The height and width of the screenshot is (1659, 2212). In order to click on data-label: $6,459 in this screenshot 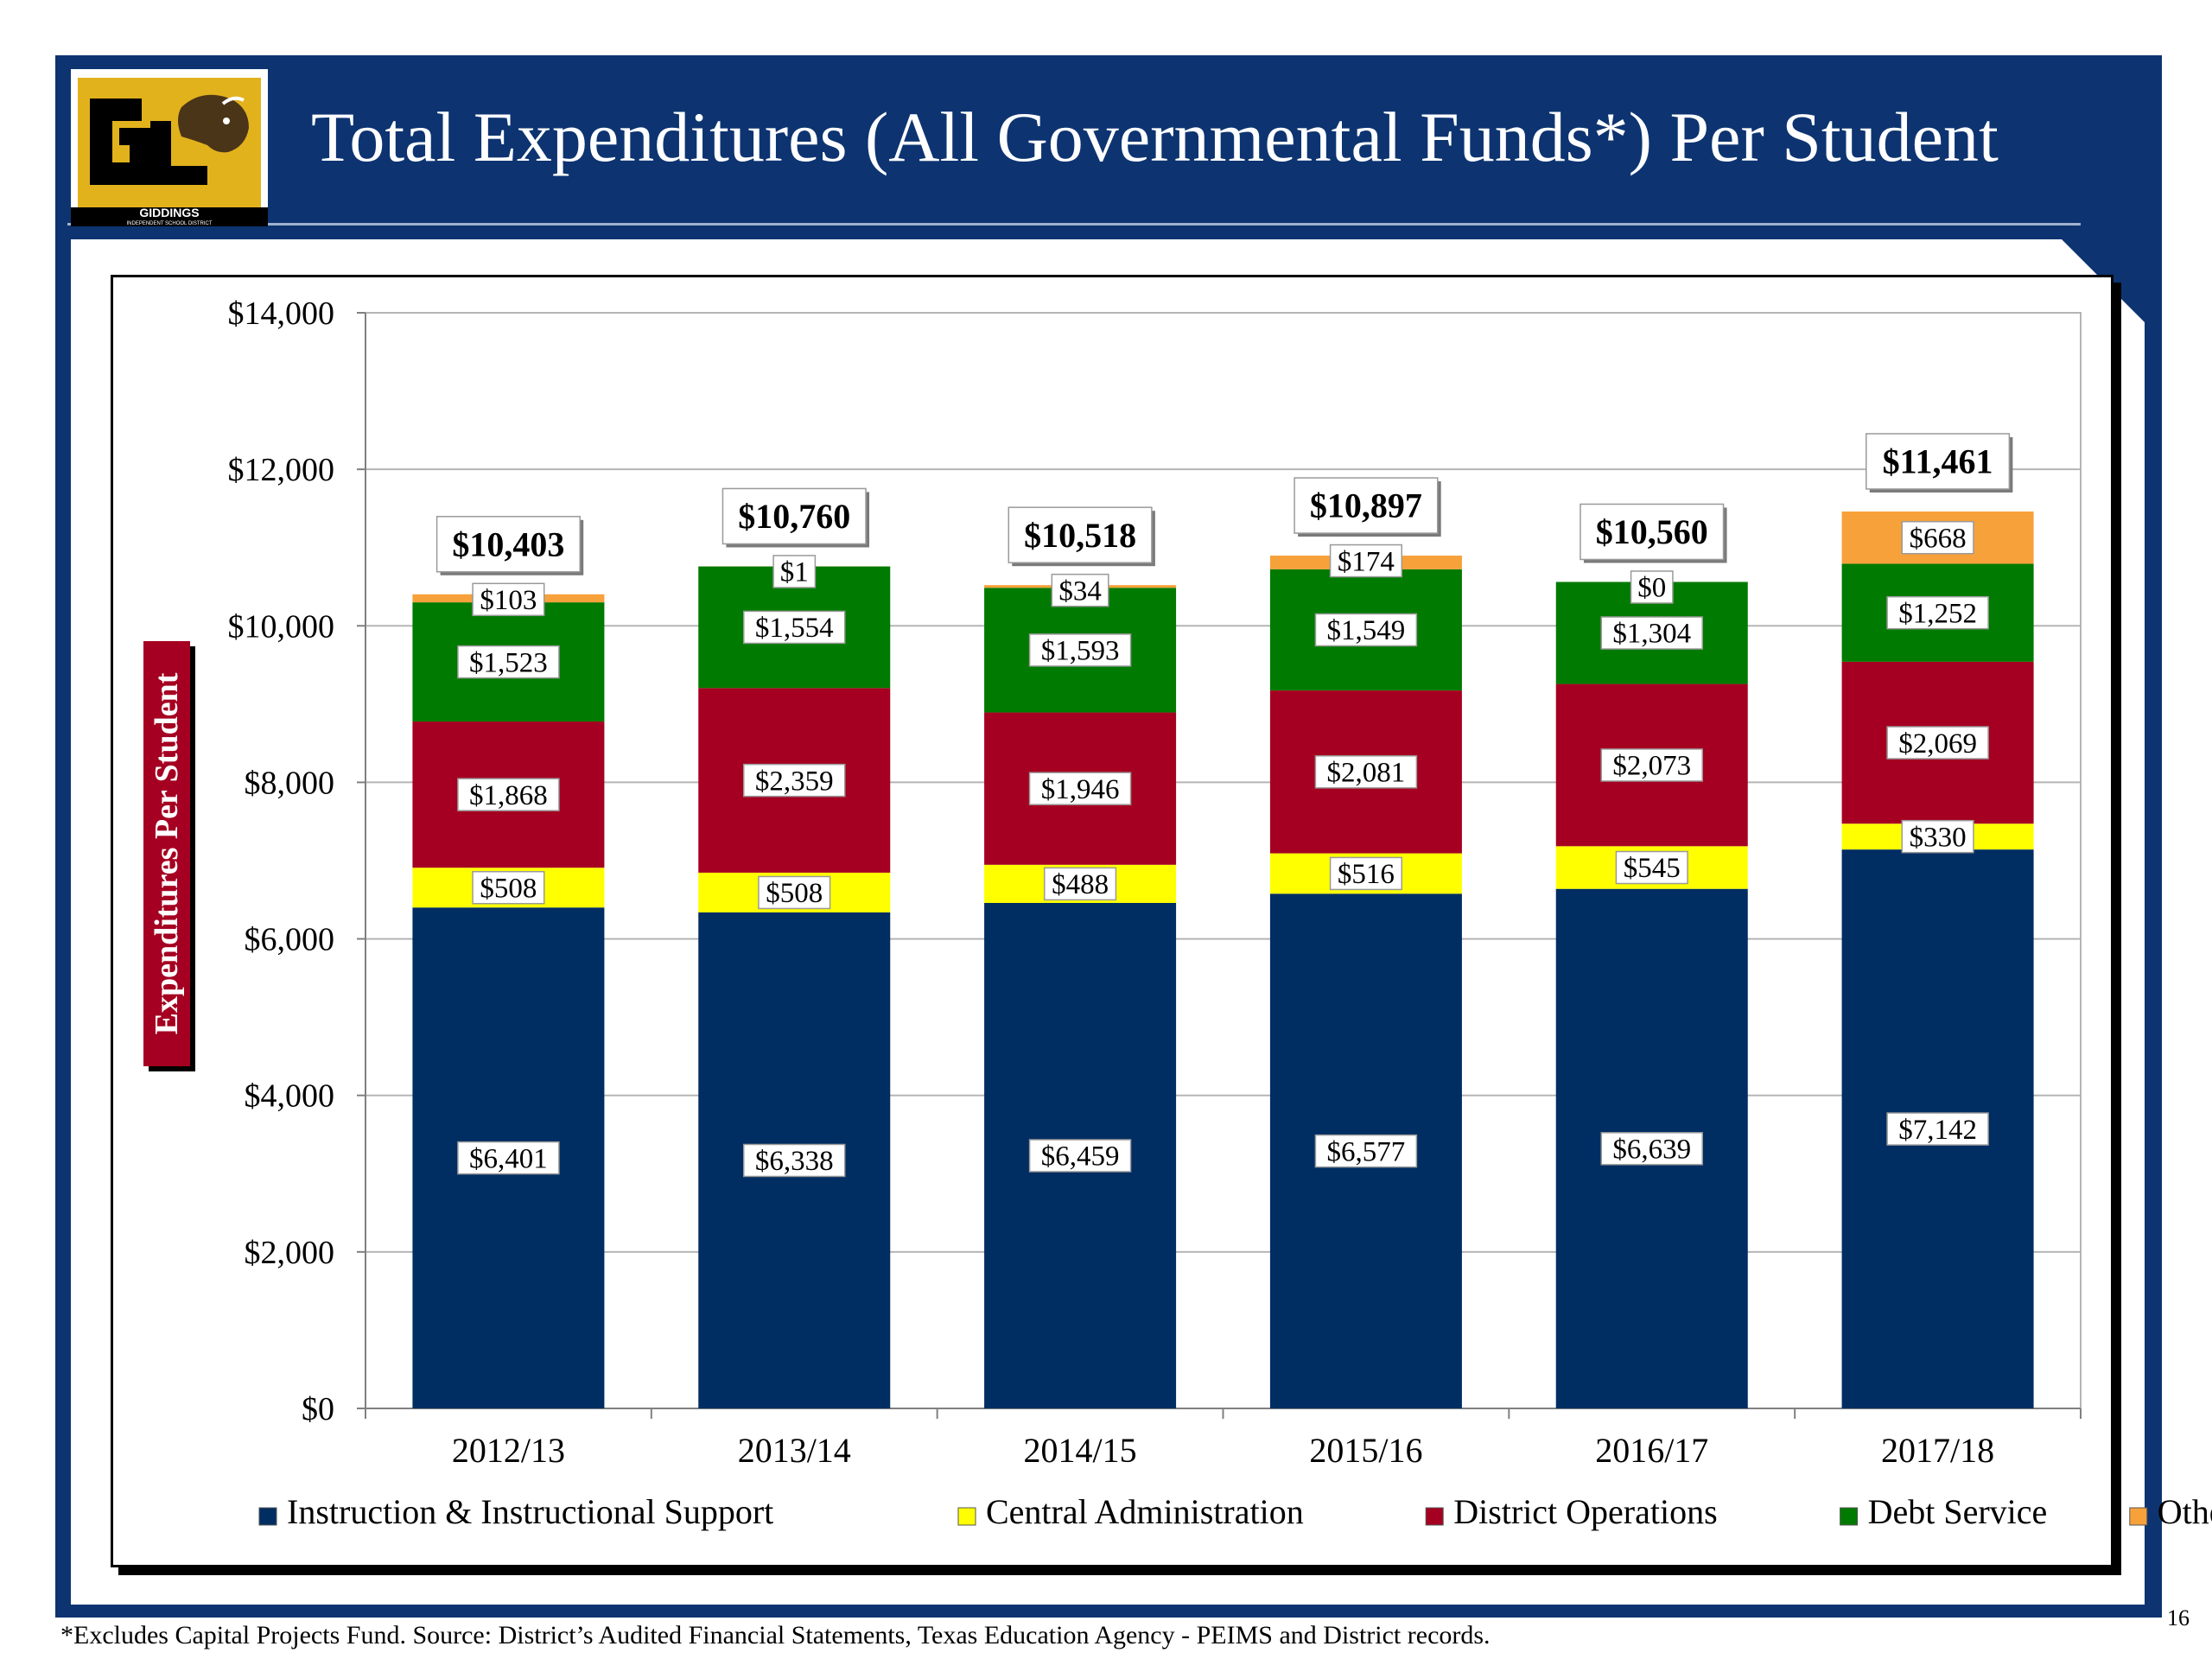, I will do `click(1080, 1157)`.